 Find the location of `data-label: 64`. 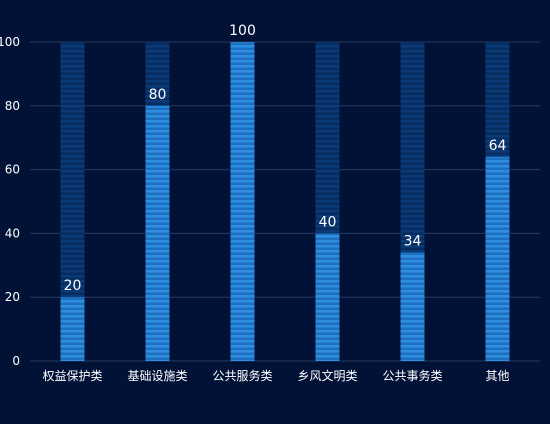

data-label: 64 is located at coordinates (498, 146).